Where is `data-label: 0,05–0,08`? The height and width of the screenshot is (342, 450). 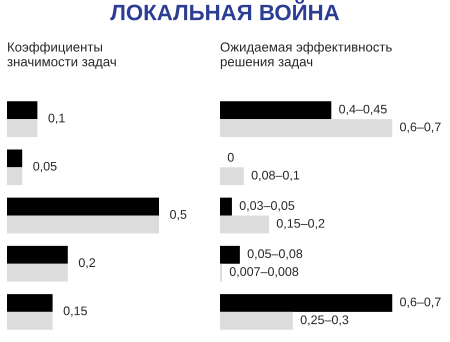
data-label: 0,05–0,08 is located at coordinates (275, 254).